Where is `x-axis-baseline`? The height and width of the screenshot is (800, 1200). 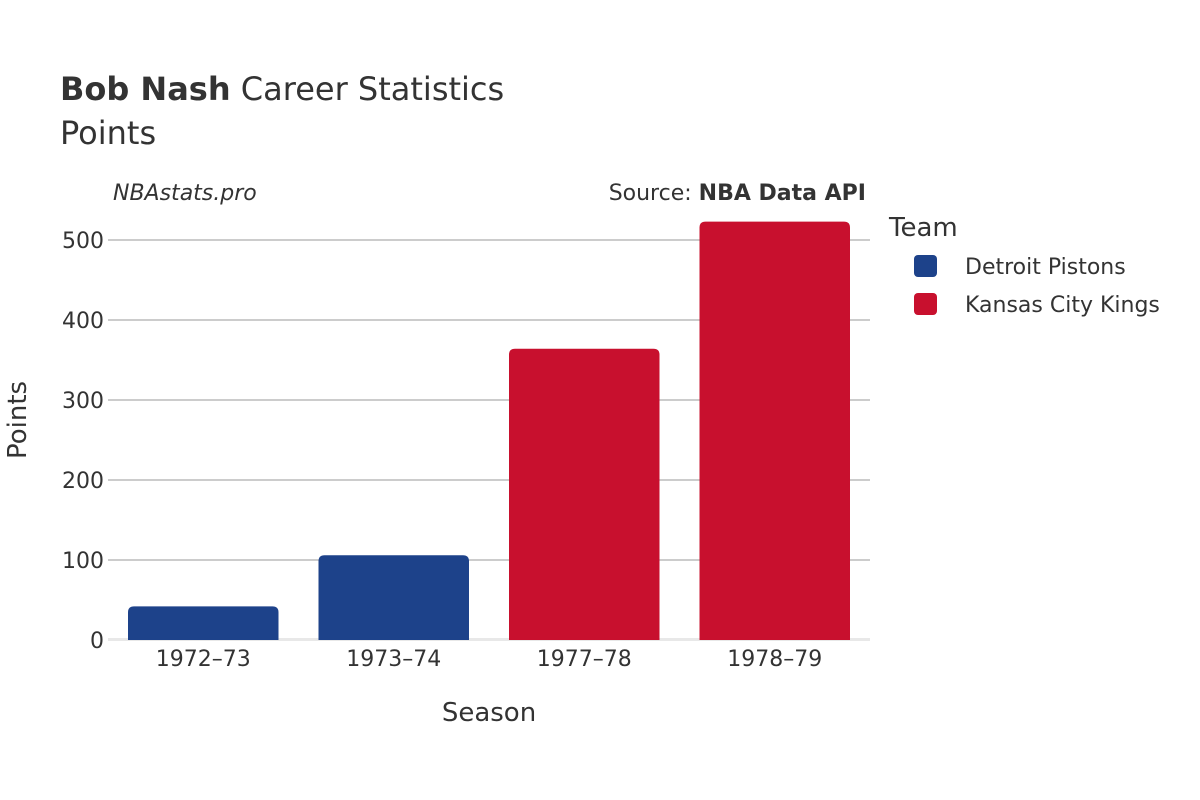
x-axis-baseline is located at coordinates (489, 639).